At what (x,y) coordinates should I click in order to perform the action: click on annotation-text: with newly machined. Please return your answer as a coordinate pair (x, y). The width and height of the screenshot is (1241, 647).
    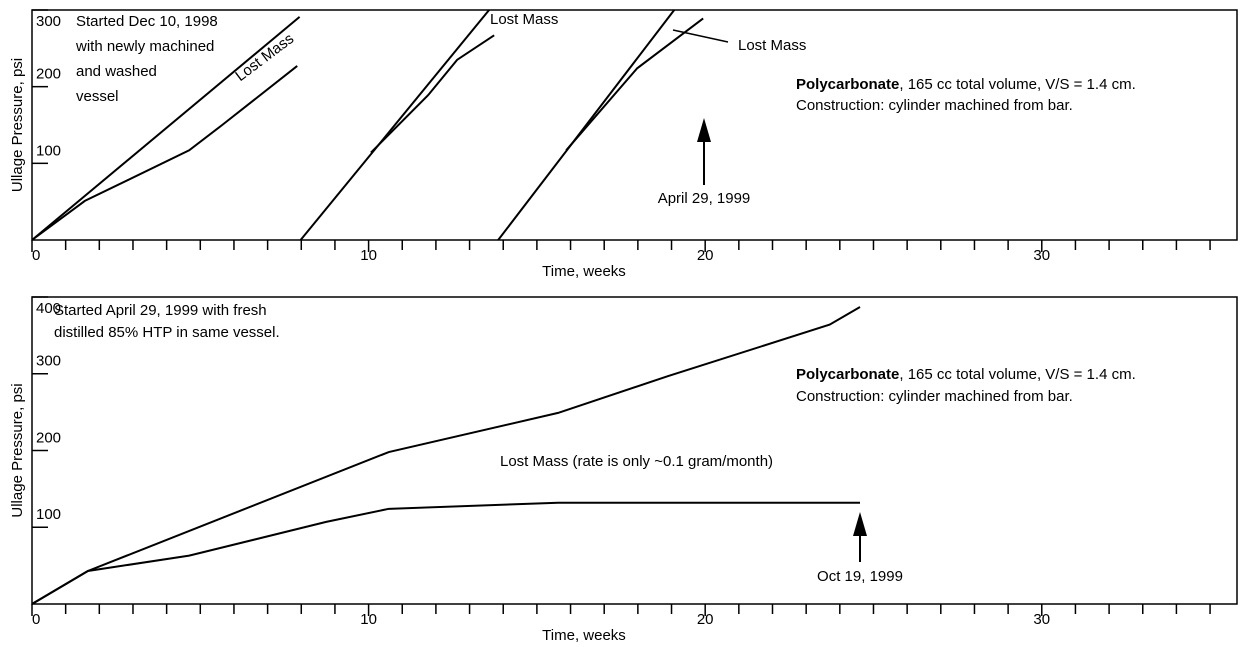
    Looking at the image, I should click on (144, 46).